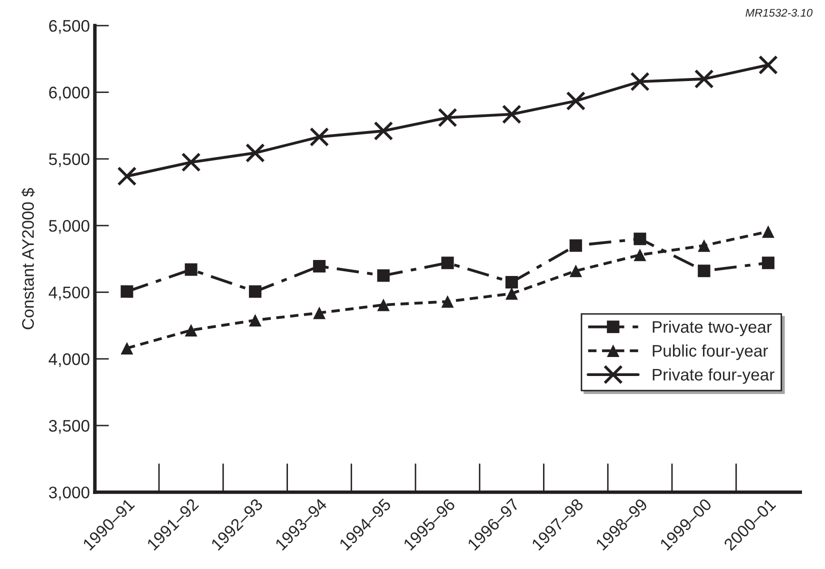  Describe the element at coordinates (779, 12) in the screenshot. I see `text: MR1532-3.10` at that location.